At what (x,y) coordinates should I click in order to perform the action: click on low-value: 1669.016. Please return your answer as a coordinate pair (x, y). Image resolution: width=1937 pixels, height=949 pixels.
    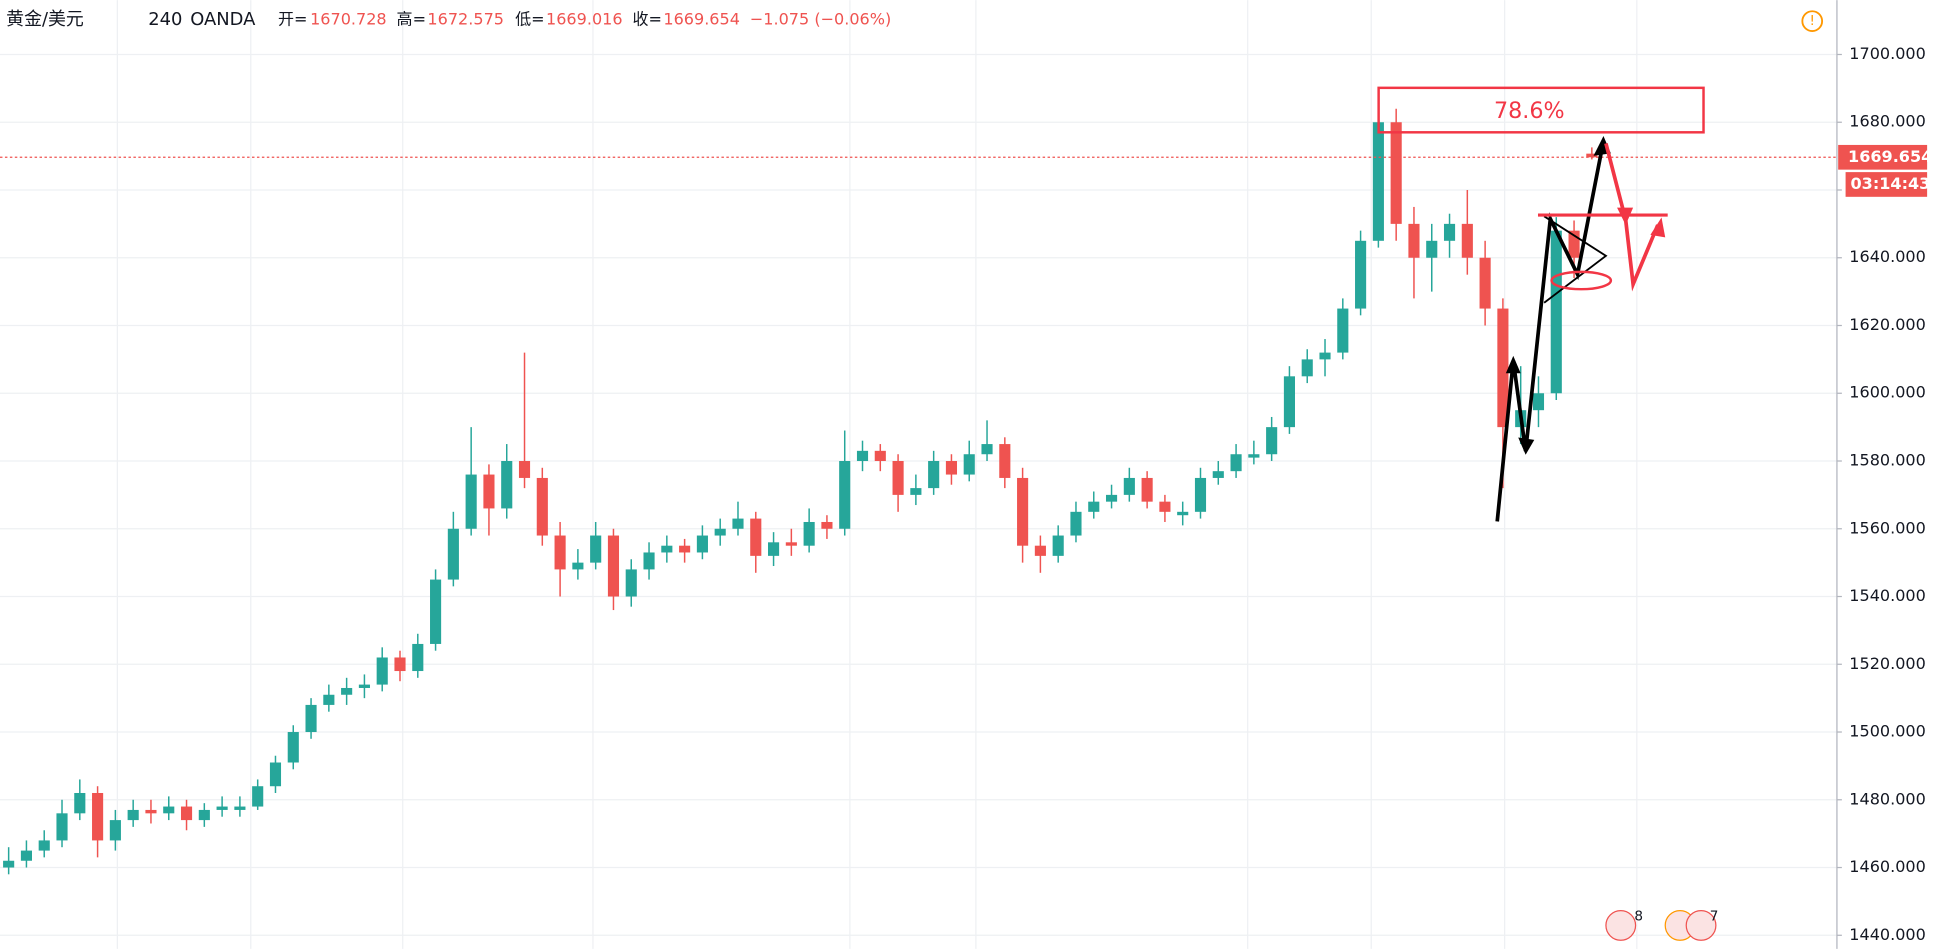
    Looking at the image, I should click on (584, 18).